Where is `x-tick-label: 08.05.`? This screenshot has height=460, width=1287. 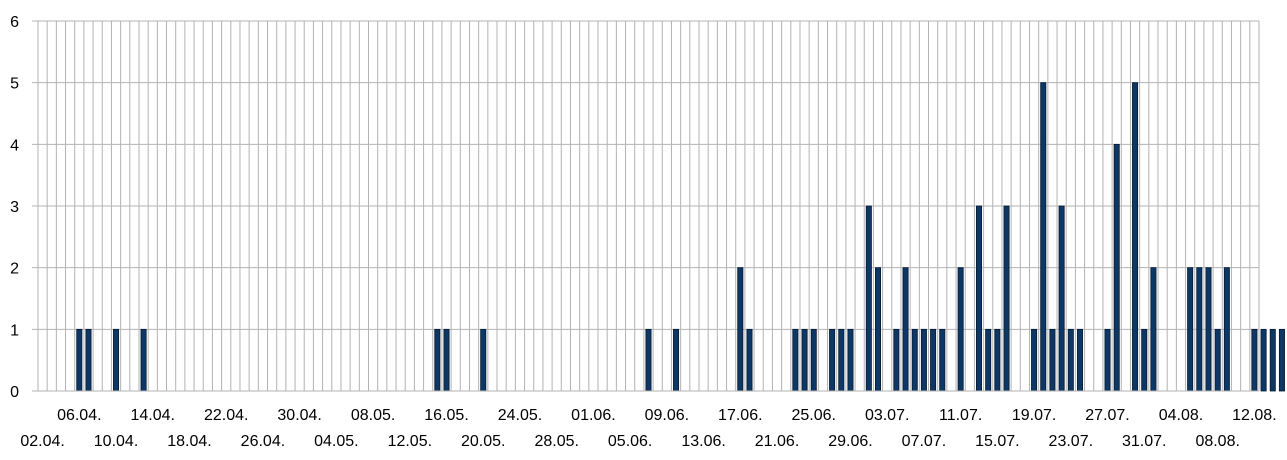
x-tick-label: 08.05. is located at coordinates (373, 415).